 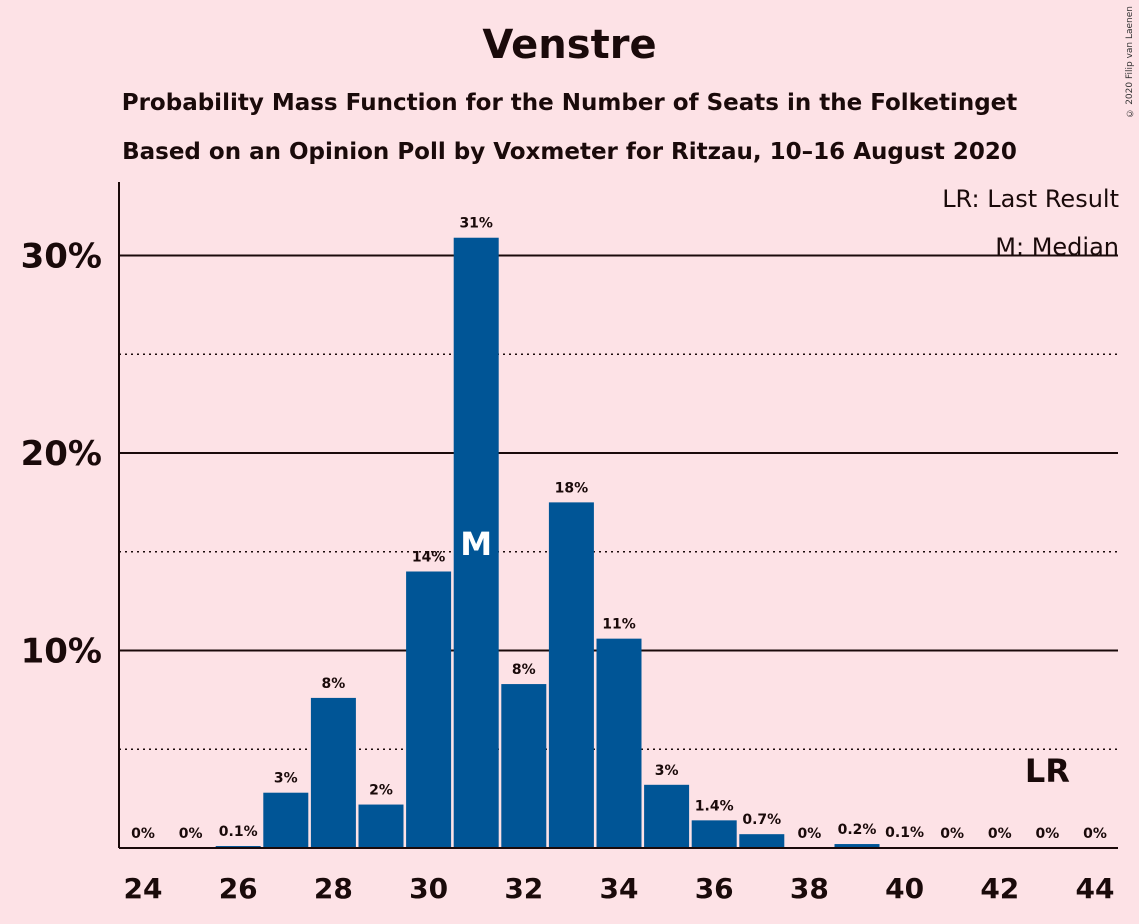 What do you see at coordinates (714, 888) in the screenshot?
I see `x-tick-label-36: 36` at bounding box center [714, 888].